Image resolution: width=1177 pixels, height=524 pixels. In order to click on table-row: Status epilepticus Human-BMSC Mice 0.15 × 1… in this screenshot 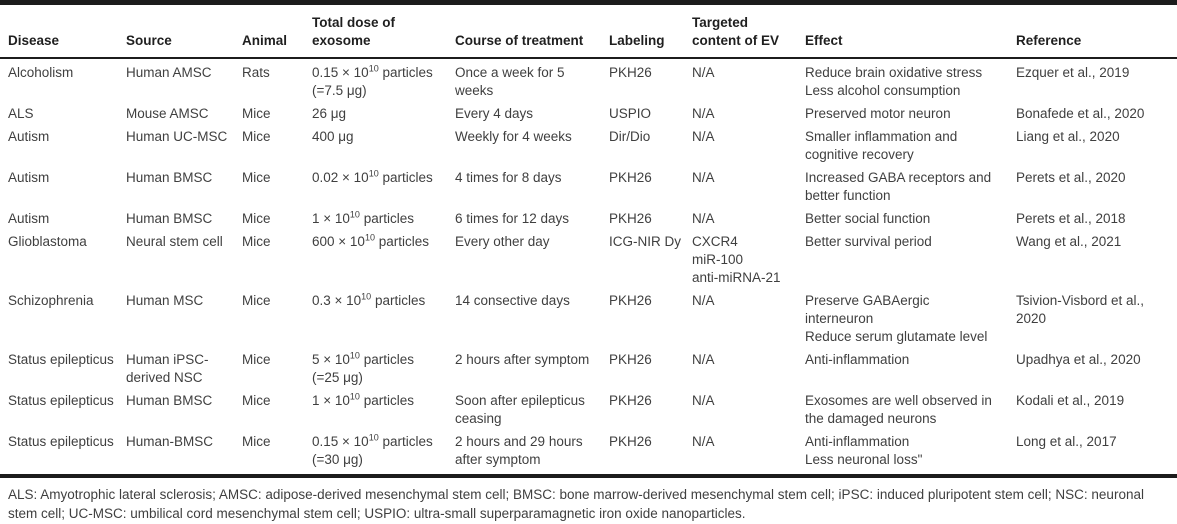, I will do `click(588, 448)`.